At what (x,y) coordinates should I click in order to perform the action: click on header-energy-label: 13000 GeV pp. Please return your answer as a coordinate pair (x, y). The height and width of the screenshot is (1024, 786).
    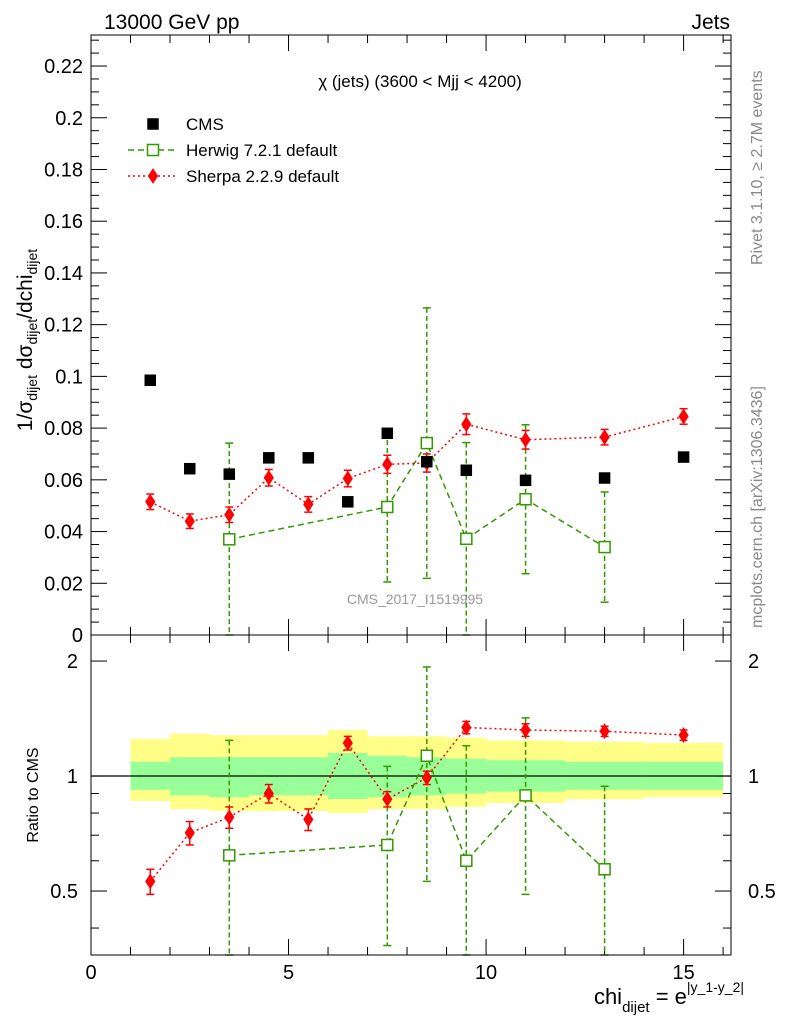
    Looking at the image, I should click on (171, 22).